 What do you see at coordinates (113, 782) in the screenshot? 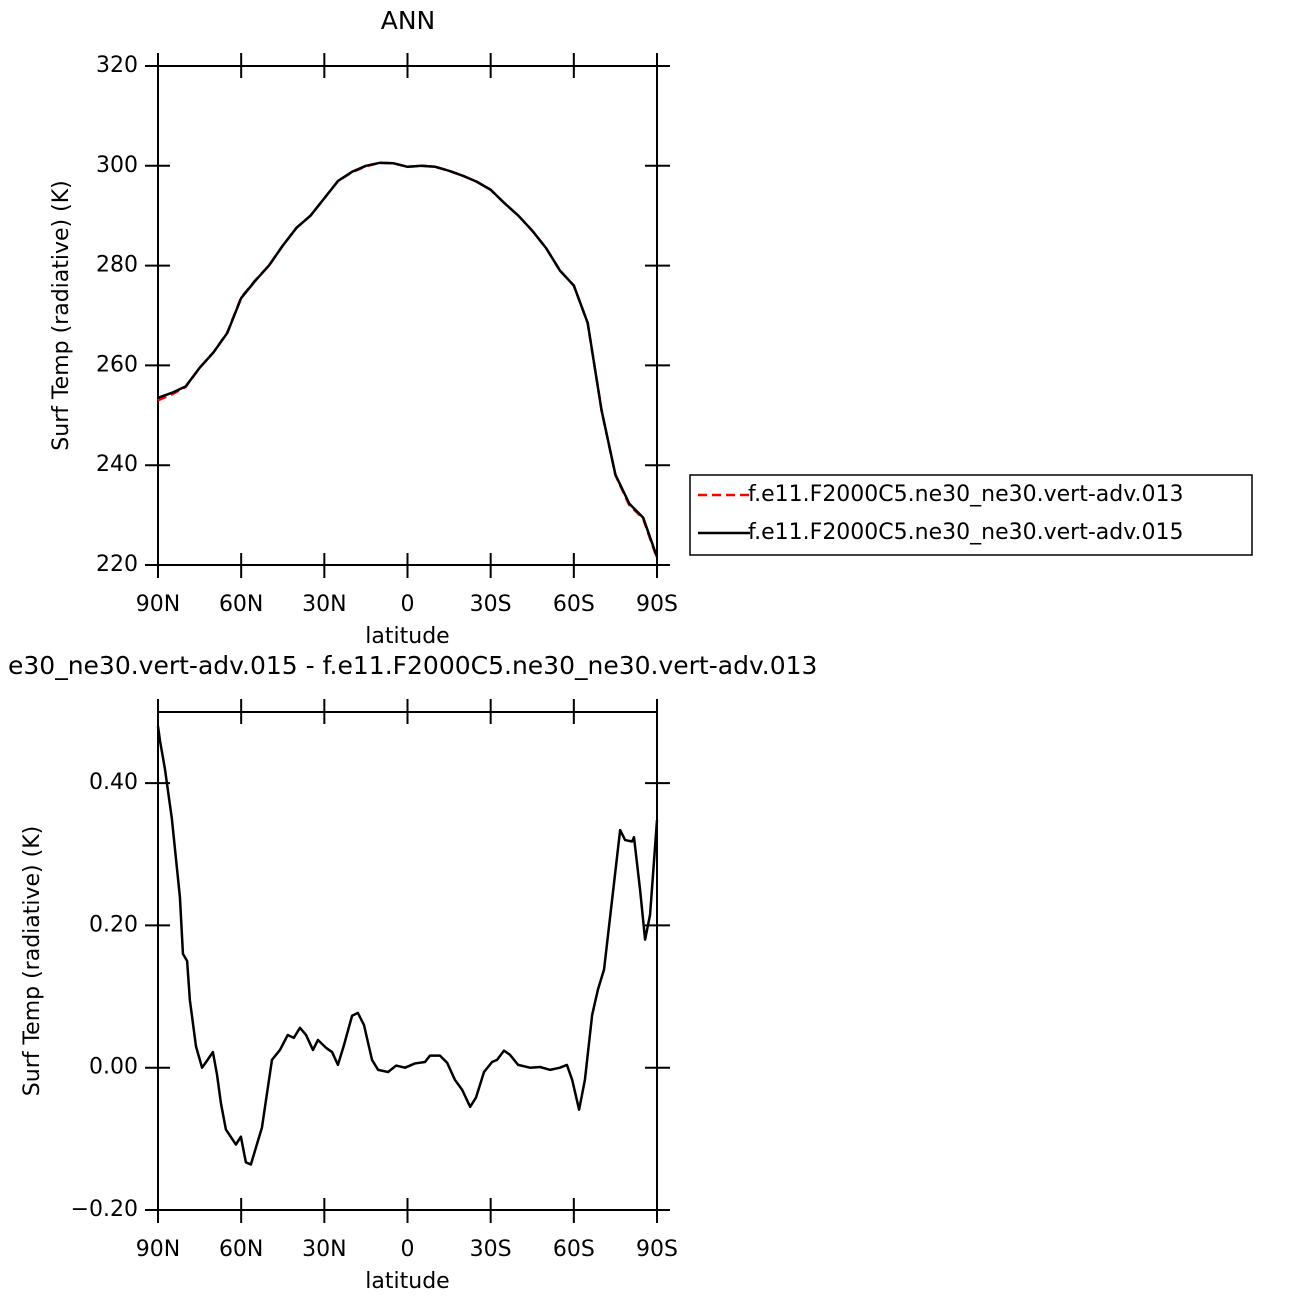
I see `y-tick-label: 0.40` at bounding box center [113, 782].